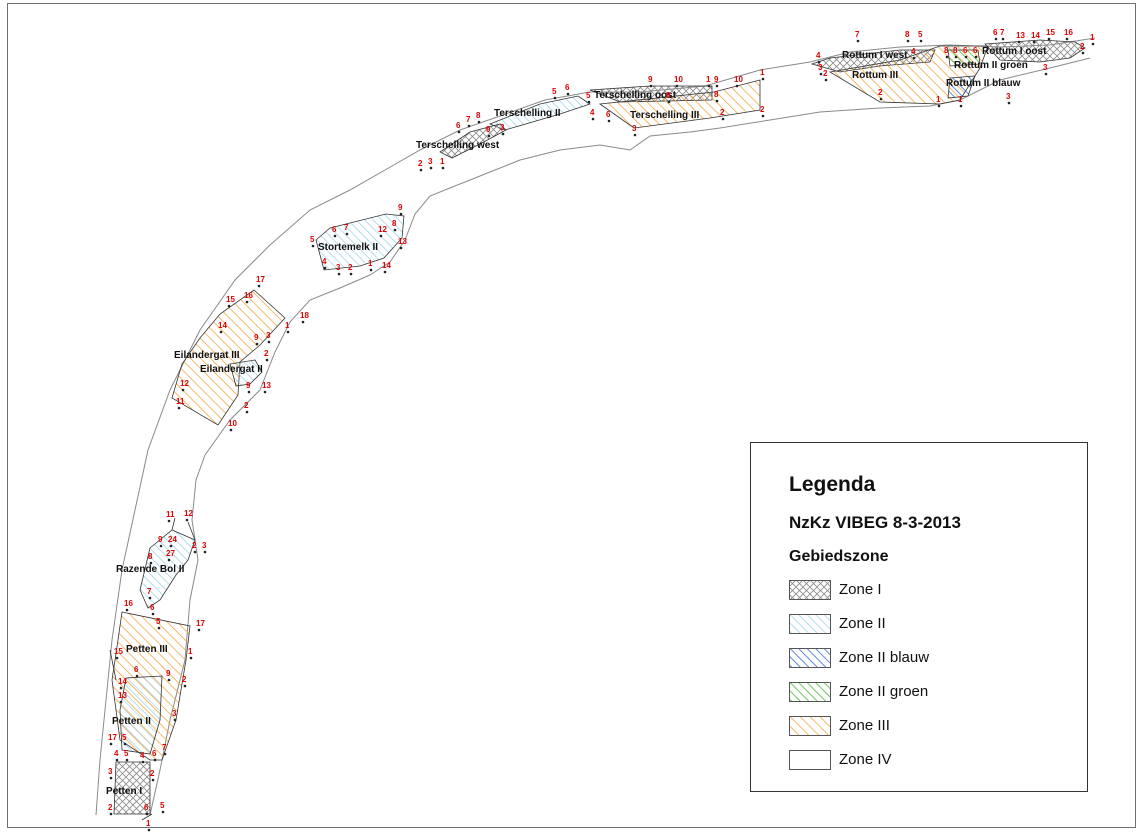 The width and height of the screenshot is (1140, 832). What do you see at coordinates (991, 65) in the screenshot?
I see `zone-label: Rottum II groen` at bounding box center [991, 65].